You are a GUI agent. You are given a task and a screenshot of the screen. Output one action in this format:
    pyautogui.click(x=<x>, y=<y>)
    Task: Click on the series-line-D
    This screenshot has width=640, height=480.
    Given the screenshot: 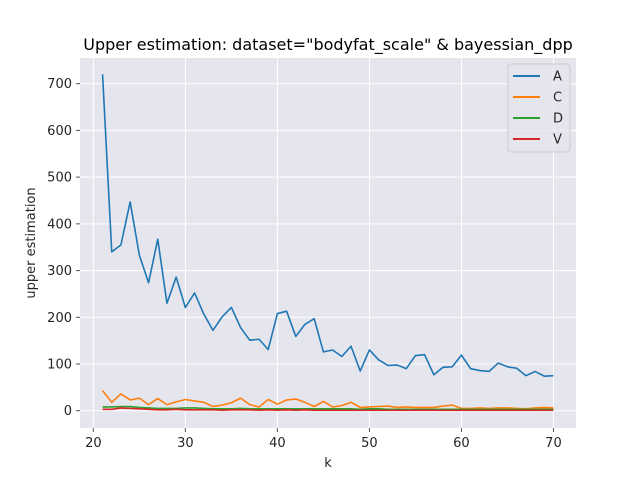 What is the action you would take?
    pyautogui.click(x=328, y=408)
    